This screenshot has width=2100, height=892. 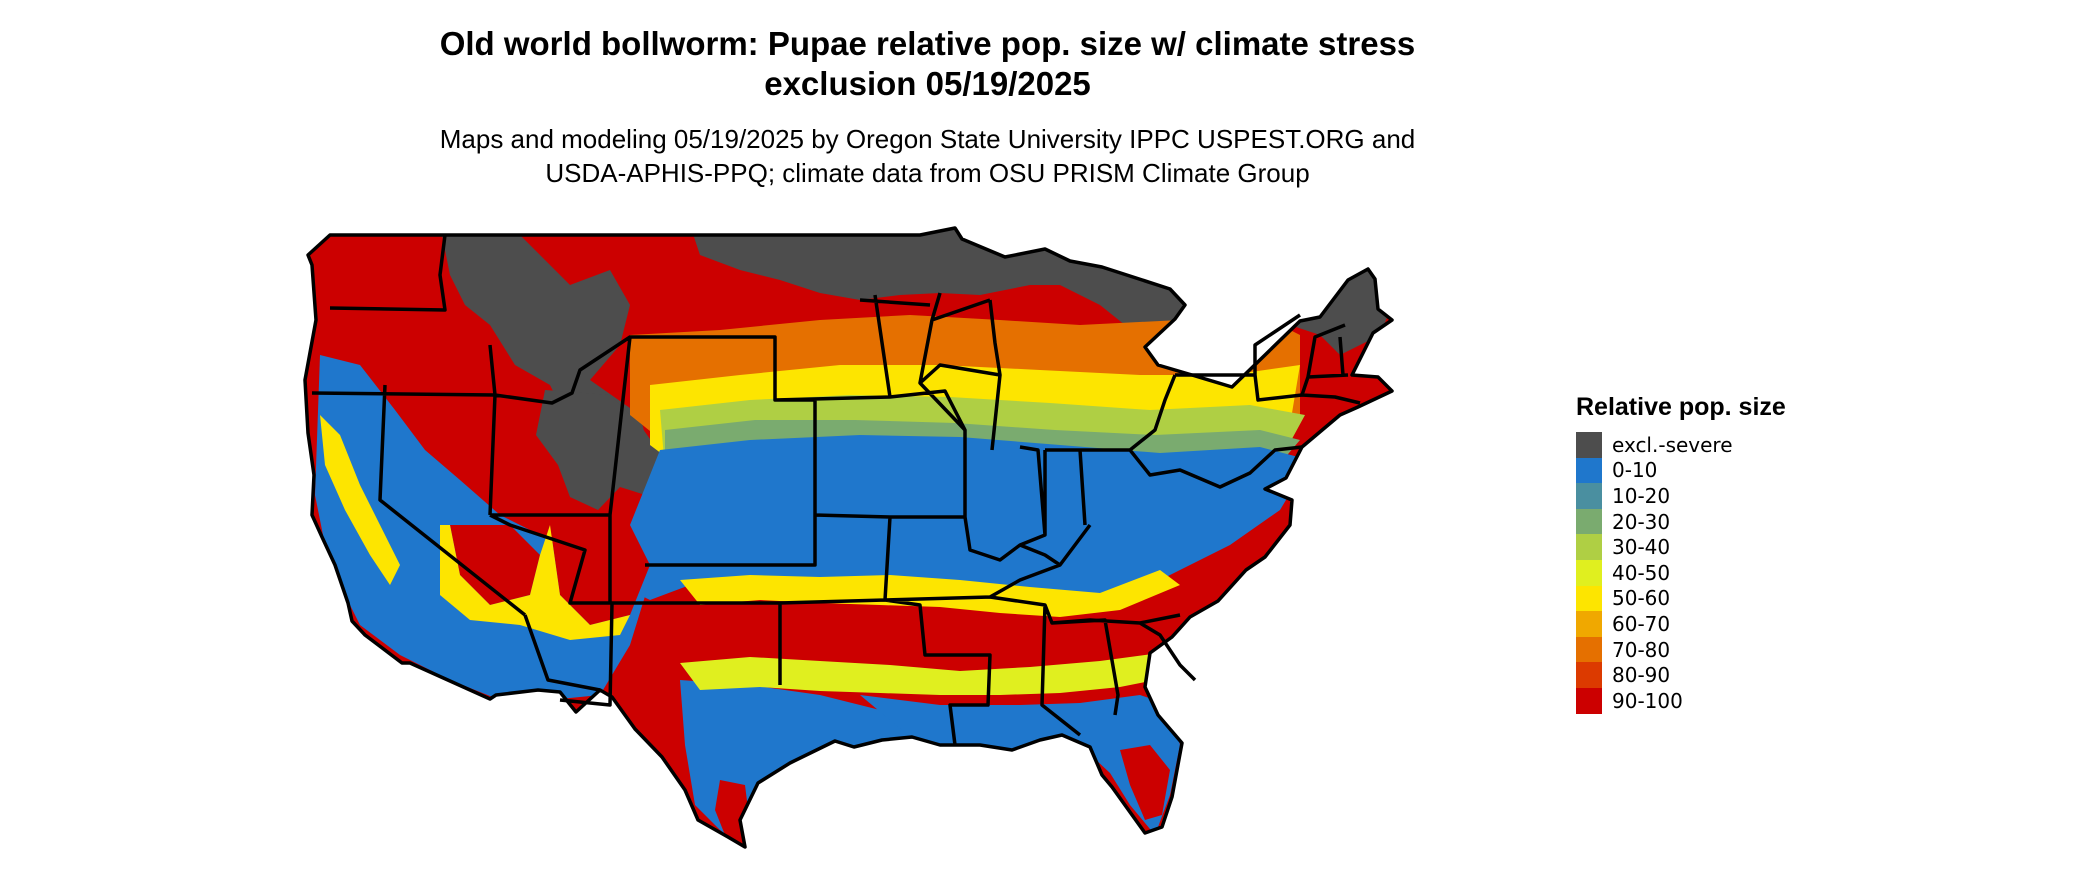 What do you see at coordinates (1641, 623) in the screenshot?
I see `legend-label: 60-70` at bounding box center [1641, 623].